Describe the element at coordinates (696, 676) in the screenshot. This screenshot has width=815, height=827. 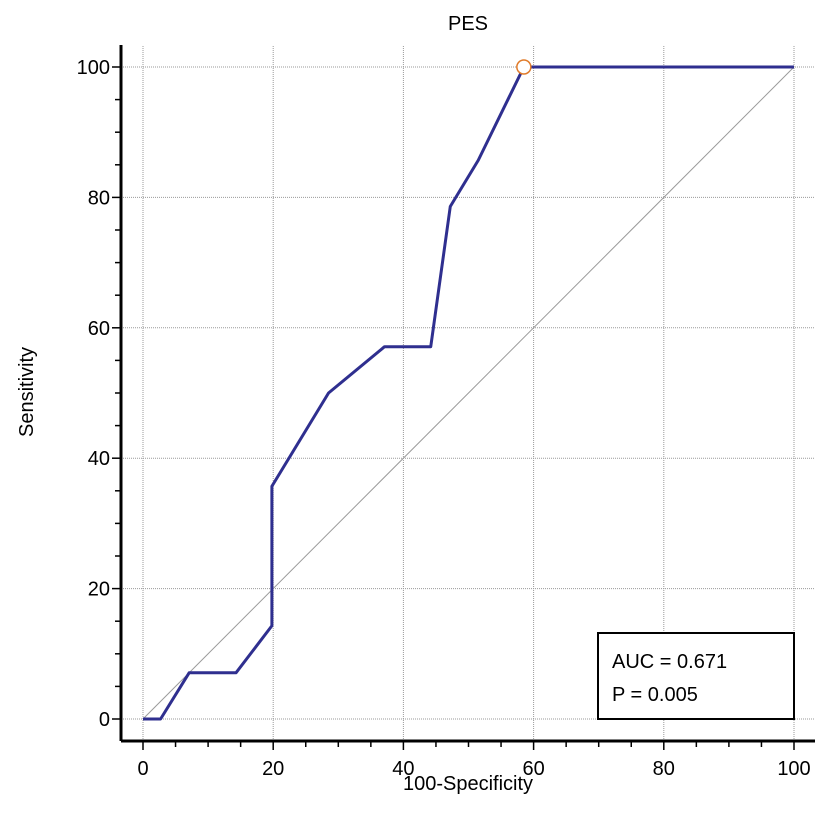
I see `legend-box: AUC = 0.671 P = 0.005` at that location.